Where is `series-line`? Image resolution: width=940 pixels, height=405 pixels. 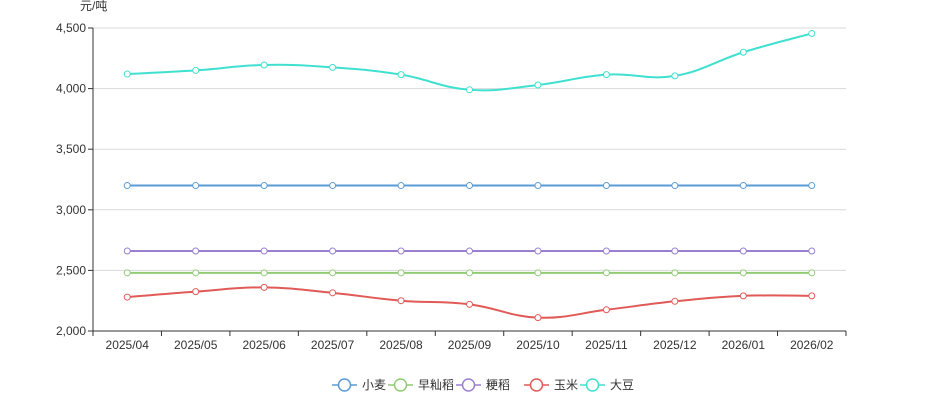
series-line is located at coordinates (470, 62).